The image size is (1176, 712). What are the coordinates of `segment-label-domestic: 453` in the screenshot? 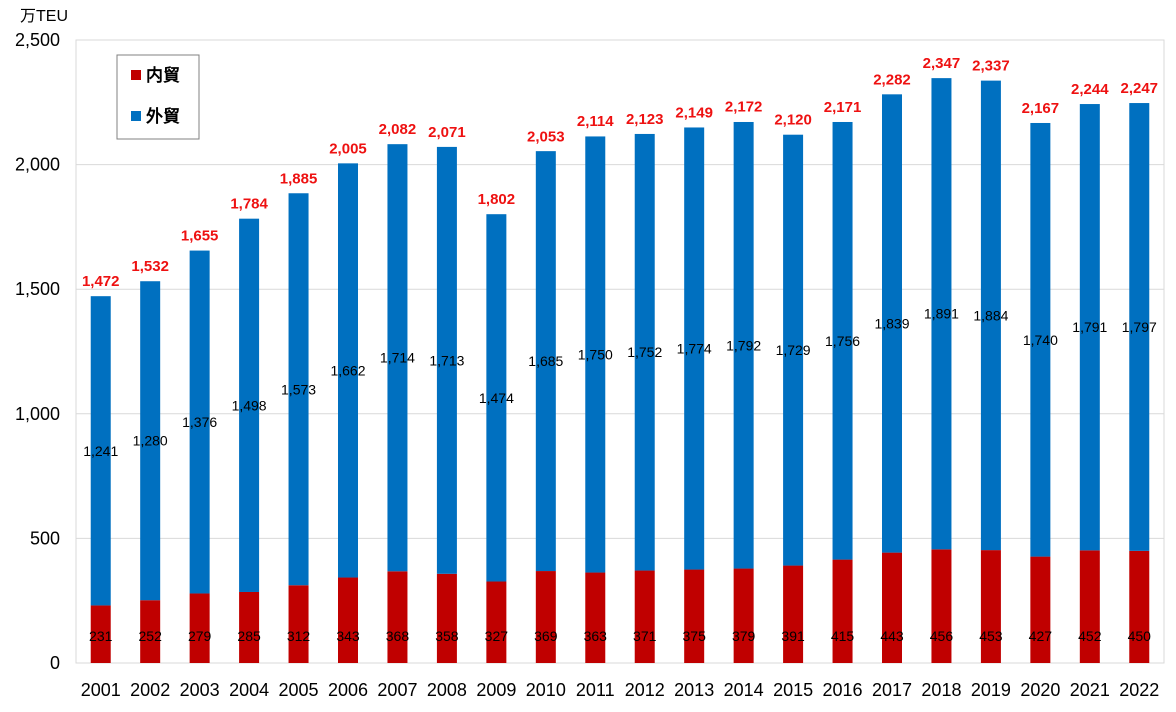 It's located at (991, 636).